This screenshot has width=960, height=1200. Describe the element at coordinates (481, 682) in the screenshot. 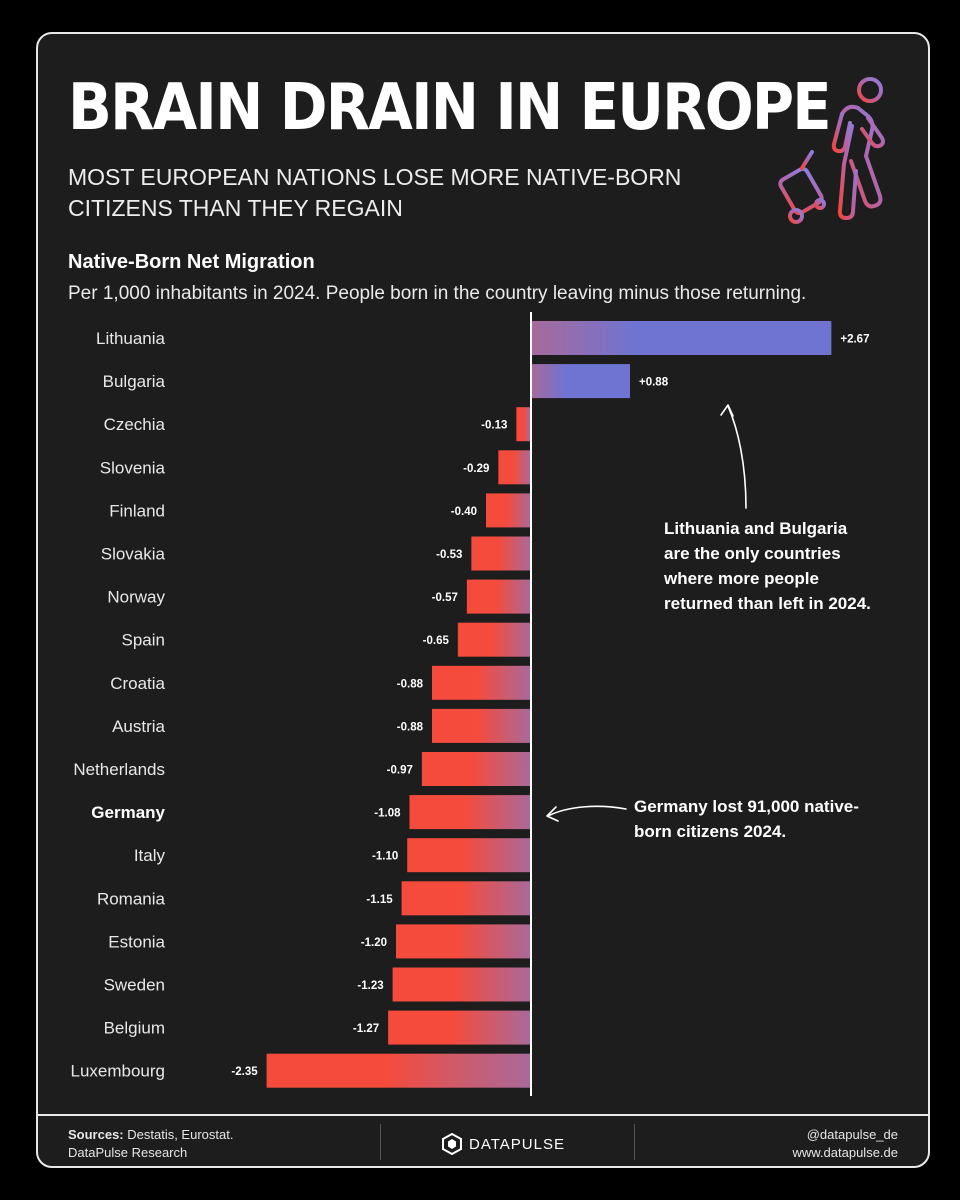

I see `bar-croatia` at that location.